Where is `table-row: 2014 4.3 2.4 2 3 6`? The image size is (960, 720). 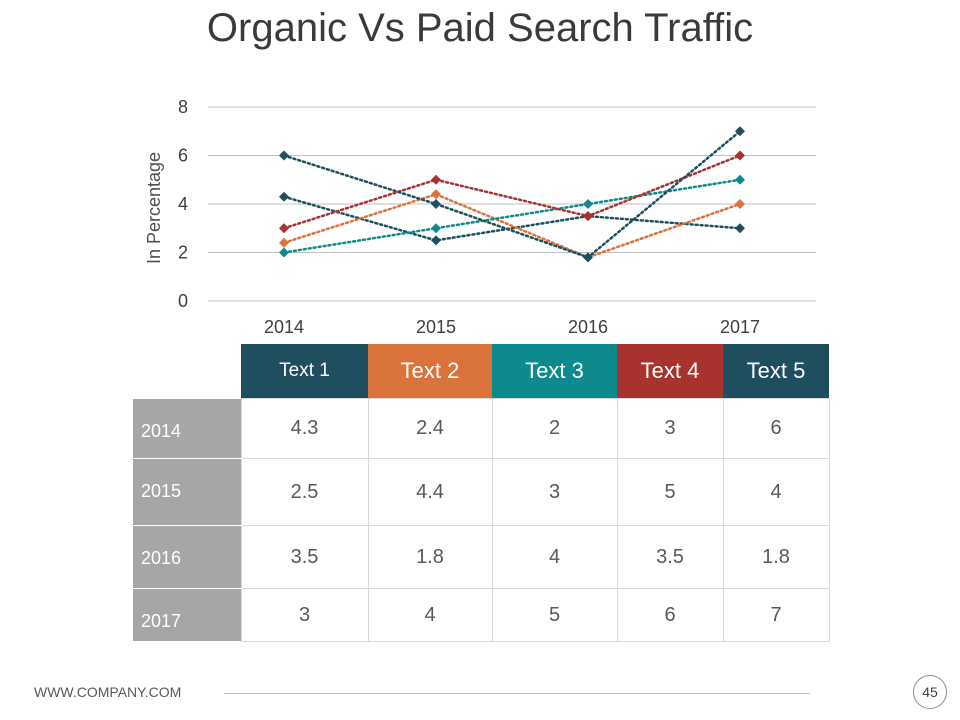 table-row: 2014 4.3 2.4 2 3 6 is located at coordinates (481, 428).